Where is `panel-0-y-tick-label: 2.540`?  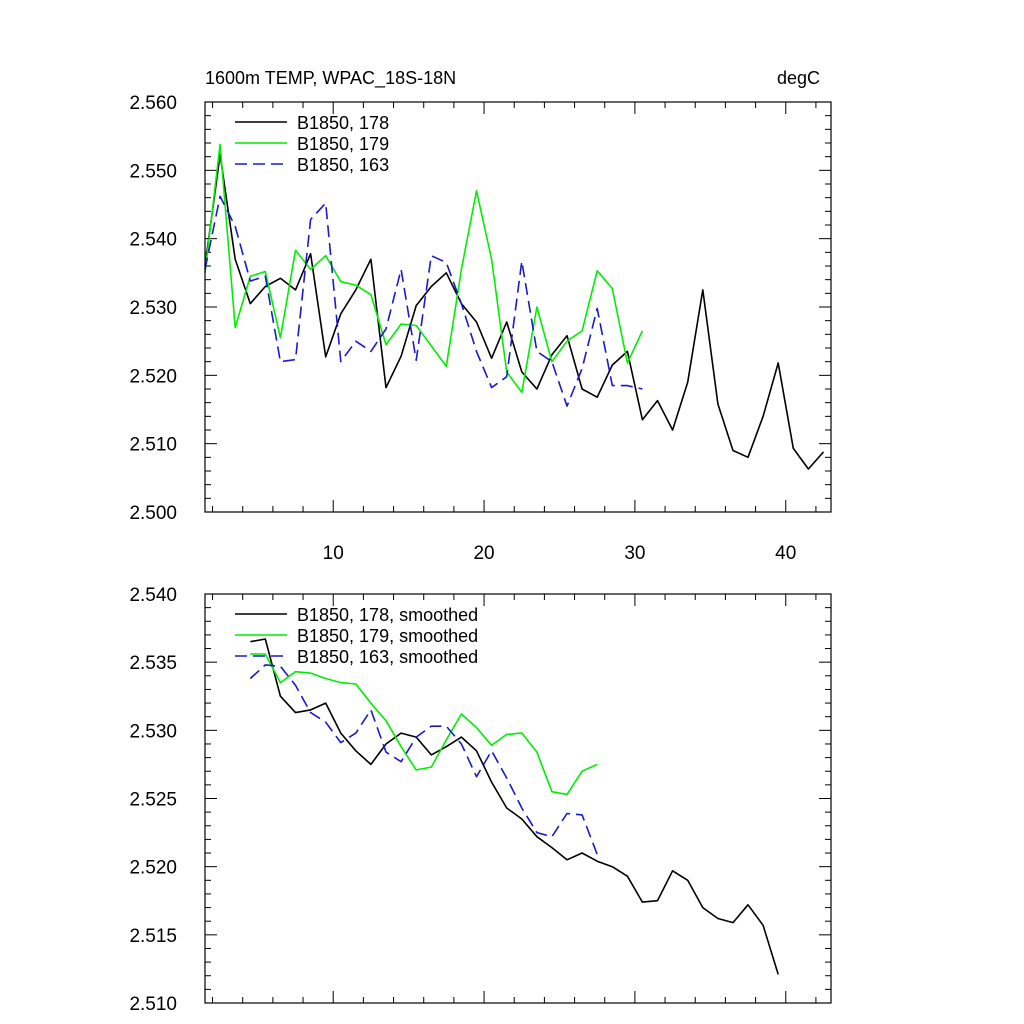
panel-0-y-tick-label: 2.540 is located at coordinates (153, 240).